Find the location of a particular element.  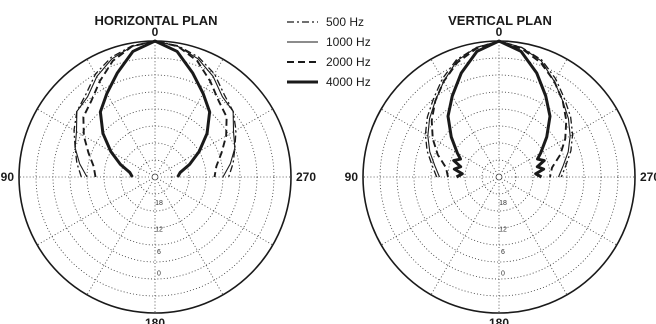

legend-label-4000hz: 4000 Hz is located at coordinates (348, 82).